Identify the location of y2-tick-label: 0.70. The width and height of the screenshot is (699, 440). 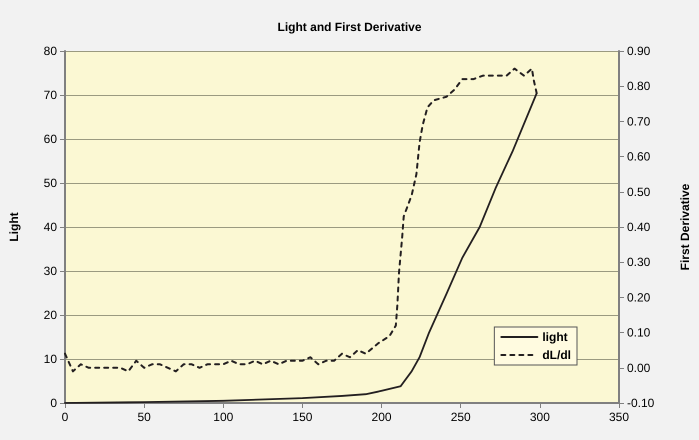
(639, 121).